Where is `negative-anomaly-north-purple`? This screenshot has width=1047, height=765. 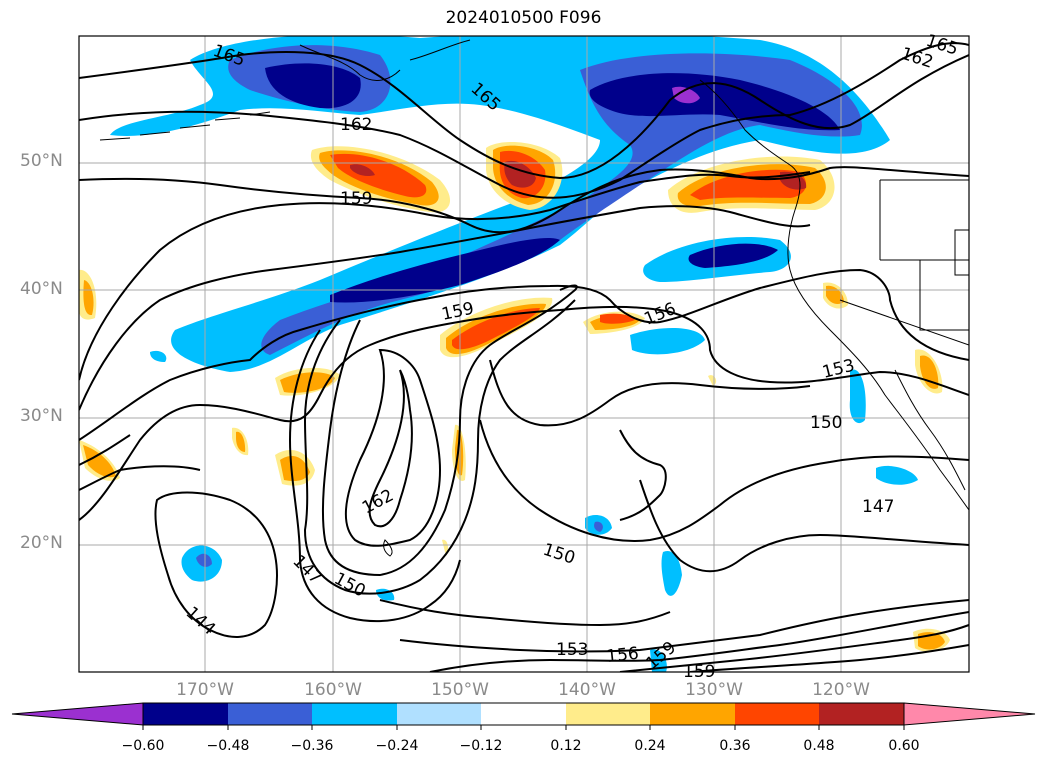
negative-anomaly-north-purple is located at coordinates (686, 95).